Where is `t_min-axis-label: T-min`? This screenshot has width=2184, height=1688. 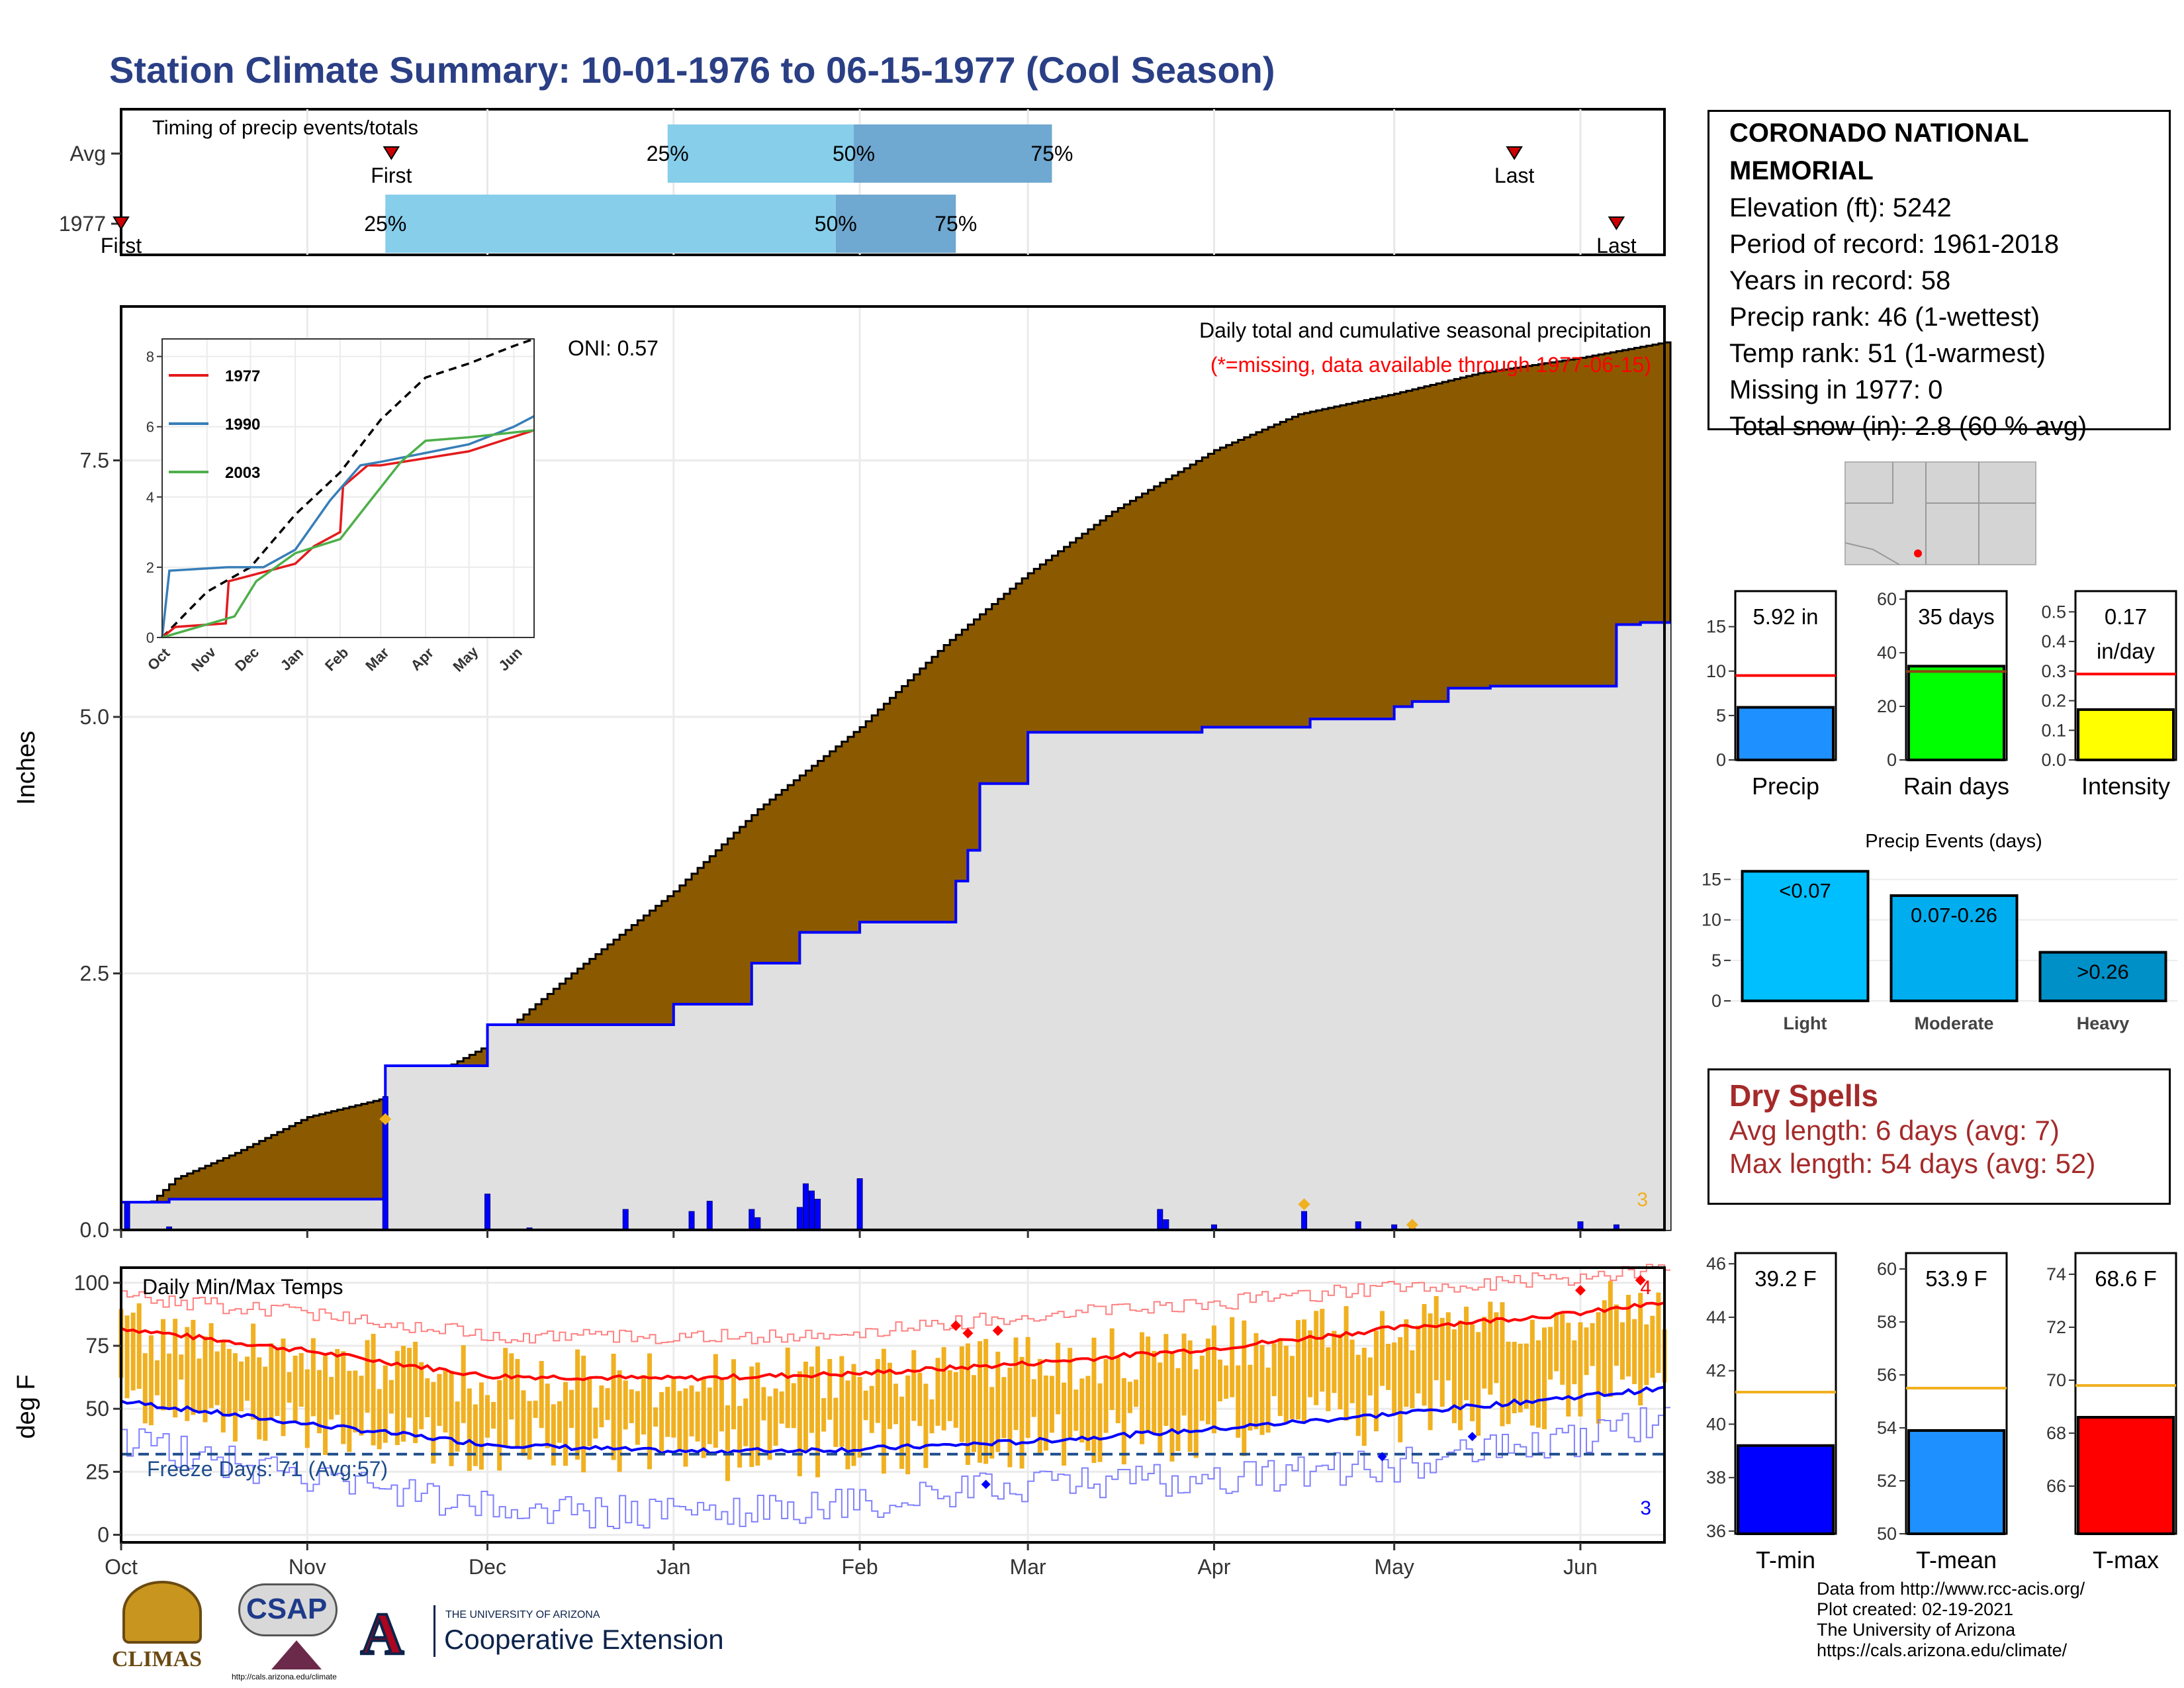
t_min-axis-label: T-min is located at coordinates (1786, 1559).